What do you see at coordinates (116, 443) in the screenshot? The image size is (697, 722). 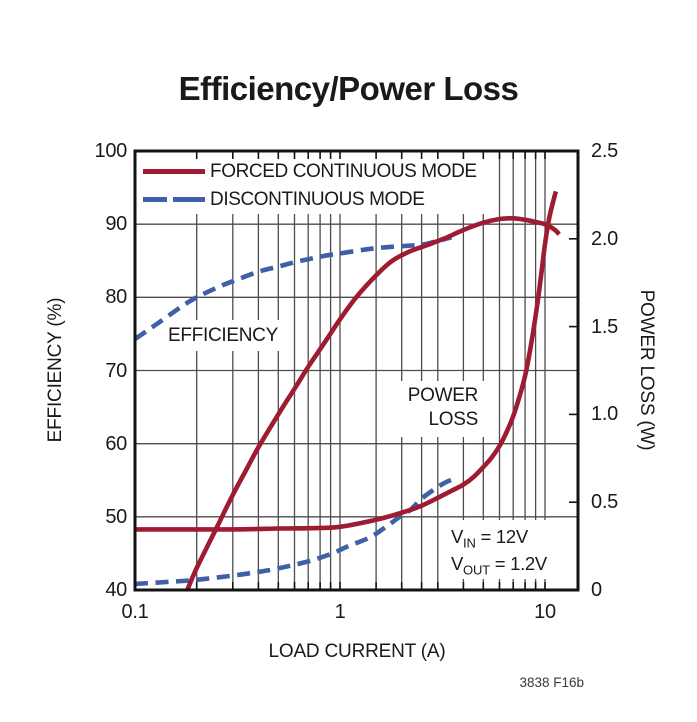 I see `y-left-tick-60: 60` at bounding box center [116, 443].